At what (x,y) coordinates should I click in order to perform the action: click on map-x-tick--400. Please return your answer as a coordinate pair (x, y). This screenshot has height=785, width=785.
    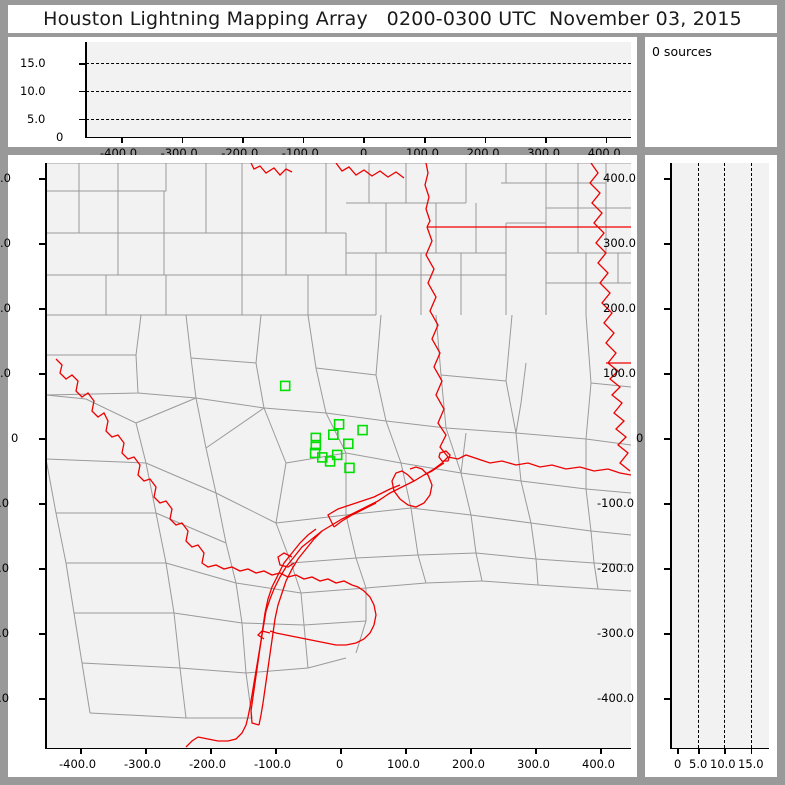
    Looking at the image, I should click on (81, 751).